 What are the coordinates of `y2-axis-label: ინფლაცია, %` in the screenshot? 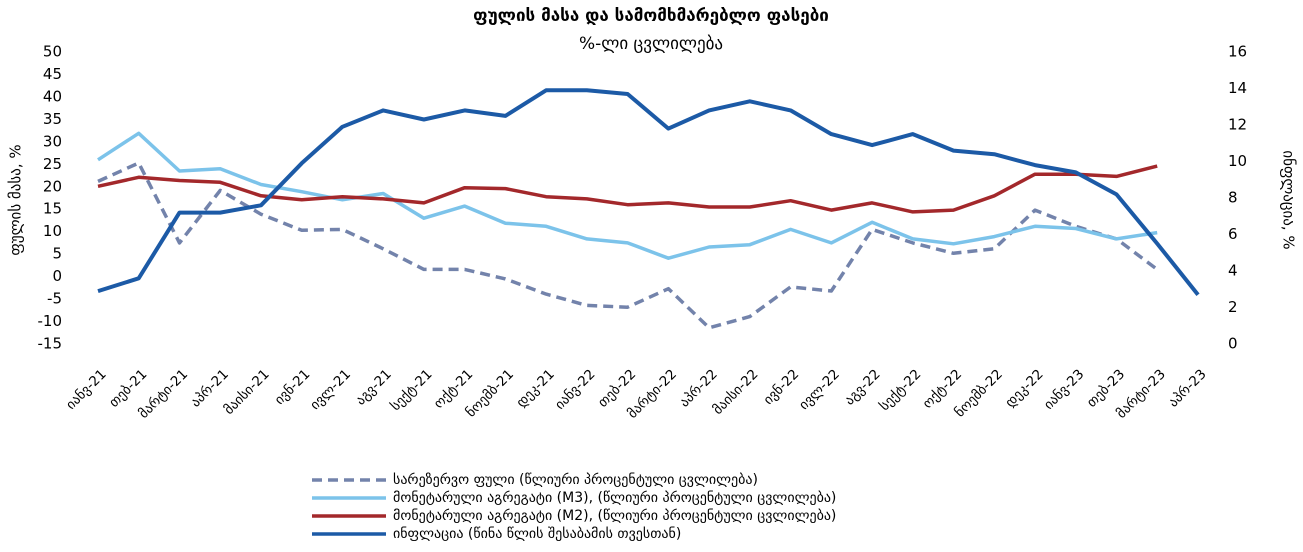 It's located at (1289, 199).